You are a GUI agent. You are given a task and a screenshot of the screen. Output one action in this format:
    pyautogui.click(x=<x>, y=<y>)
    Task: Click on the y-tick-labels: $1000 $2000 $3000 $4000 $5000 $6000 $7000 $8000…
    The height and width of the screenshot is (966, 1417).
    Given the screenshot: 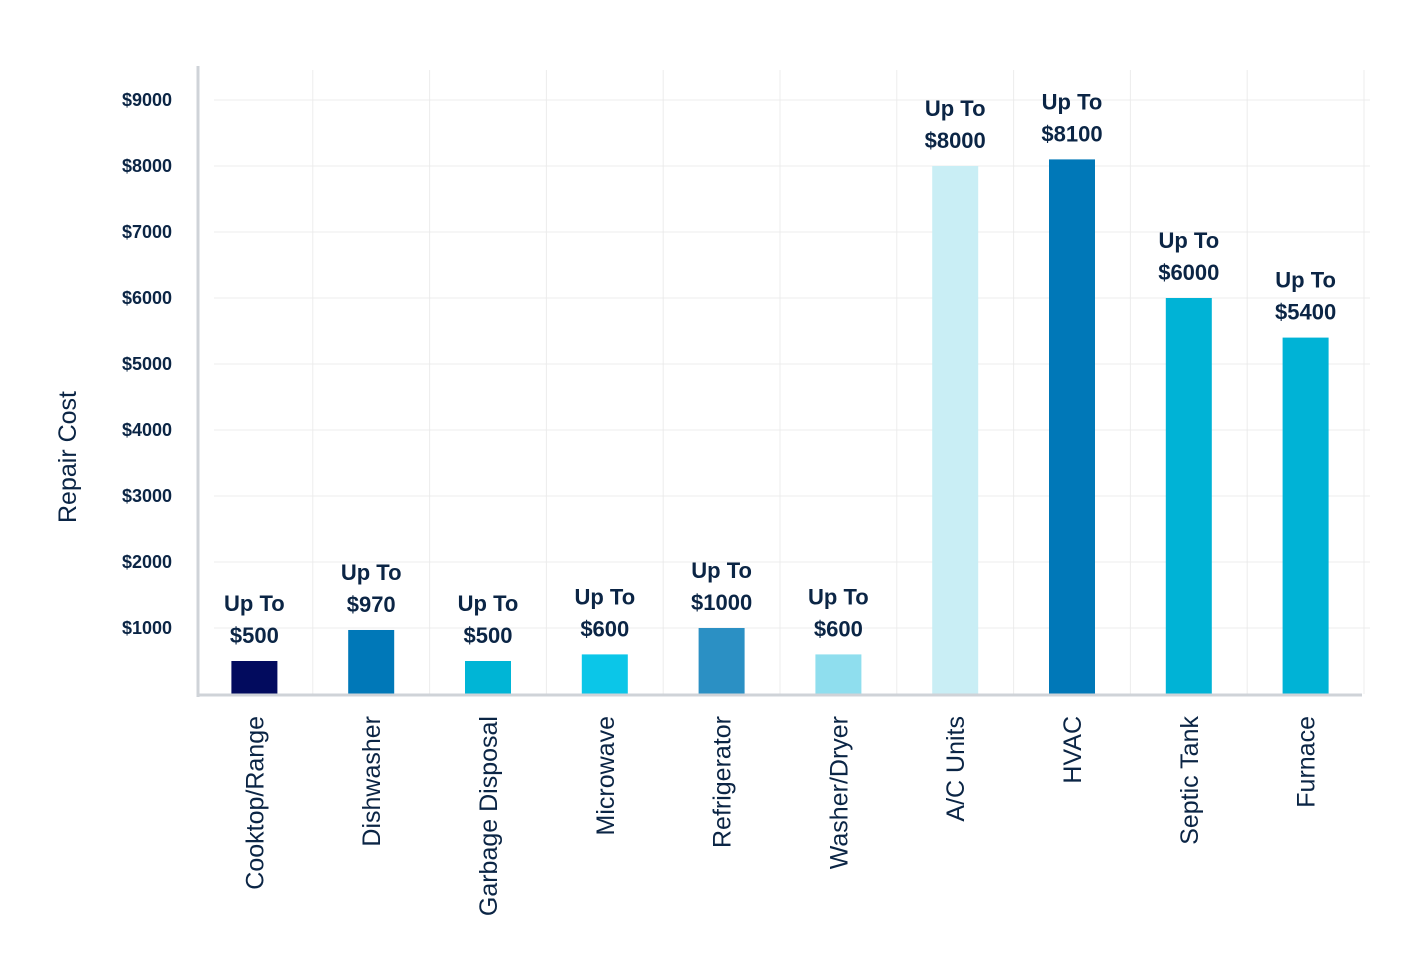 What is the action you would take?
    pyautogui.click(x=147, y=364)
    